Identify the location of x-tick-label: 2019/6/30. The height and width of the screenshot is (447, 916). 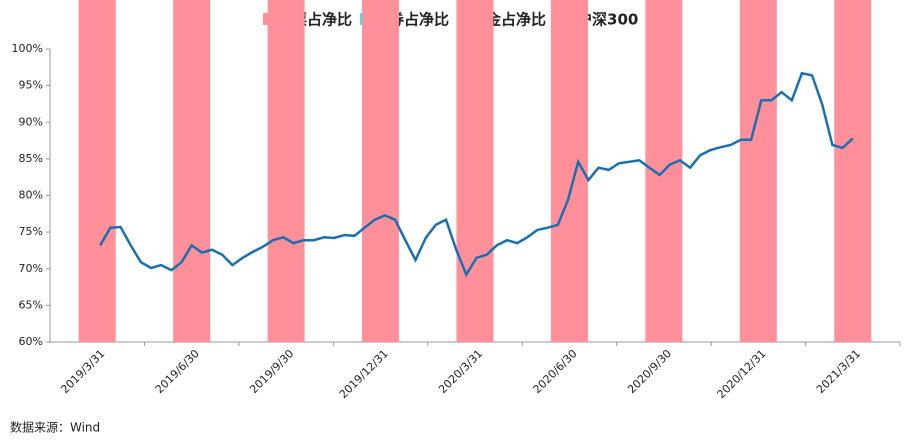
(177, 371).